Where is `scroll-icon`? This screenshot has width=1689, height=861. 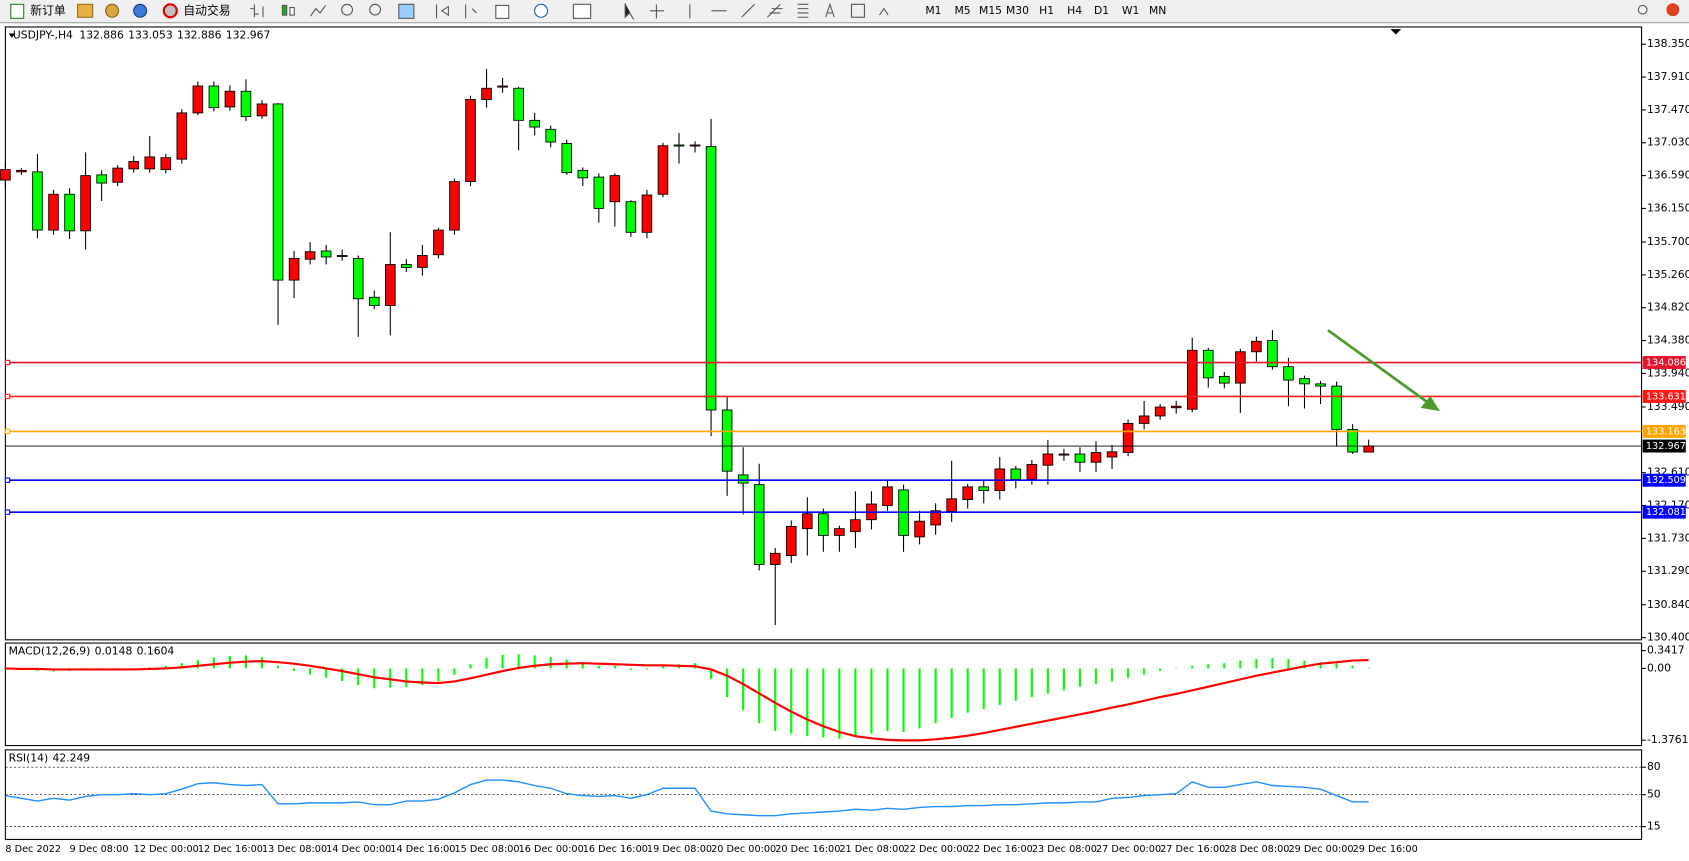
scroll-icon is located at coordinates (442, 11).